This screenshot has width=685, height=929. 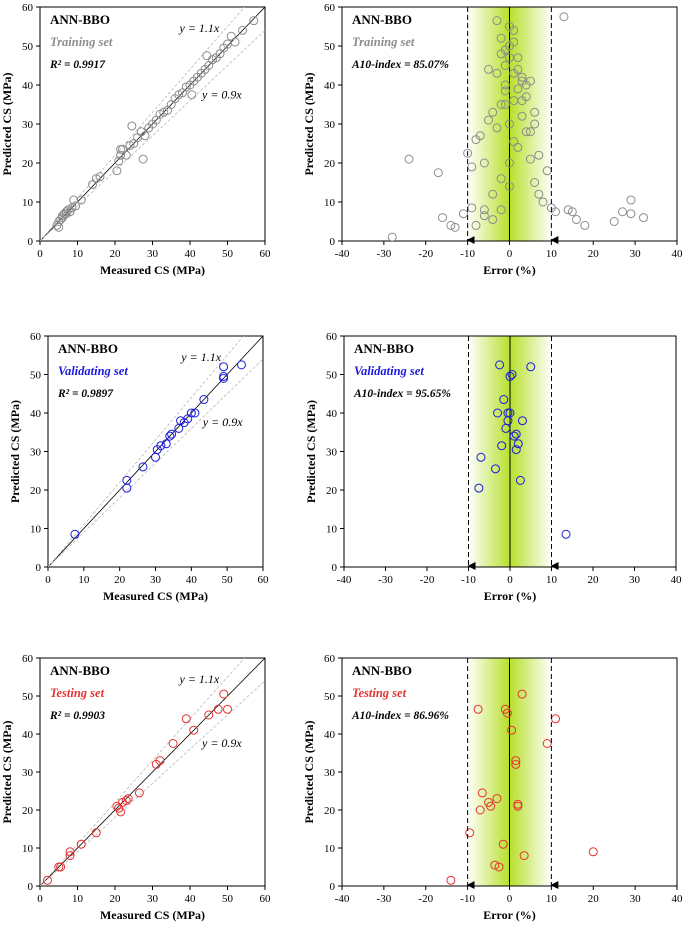 What do you see at coordinates (264, 580) in the screenshot?
I see `x-tick-label: 60` at bounding box center [264, 580].